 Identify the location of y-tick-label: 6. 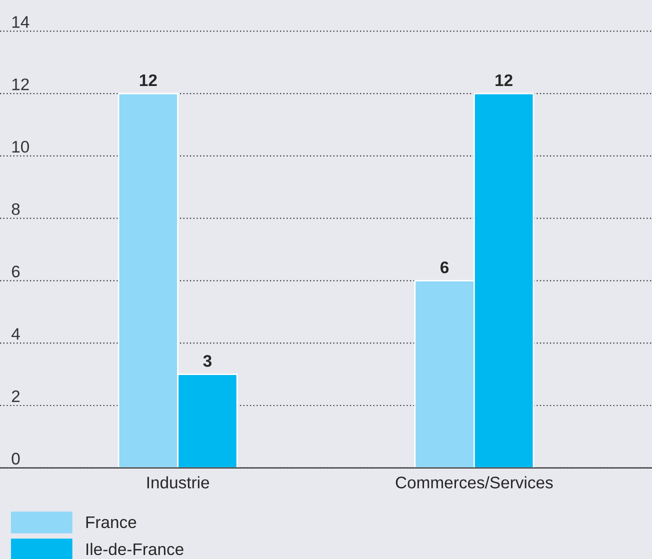
(16, 272).